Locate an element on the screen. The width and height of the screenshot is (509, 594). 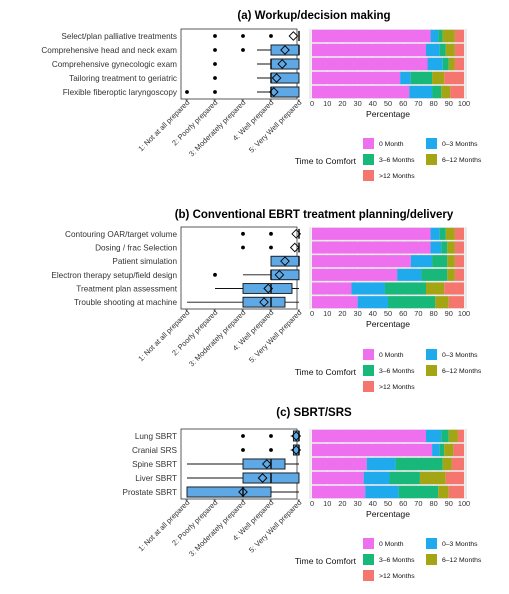
task-label: Select/plan palliative treatments is located at coordinates (119, 36).